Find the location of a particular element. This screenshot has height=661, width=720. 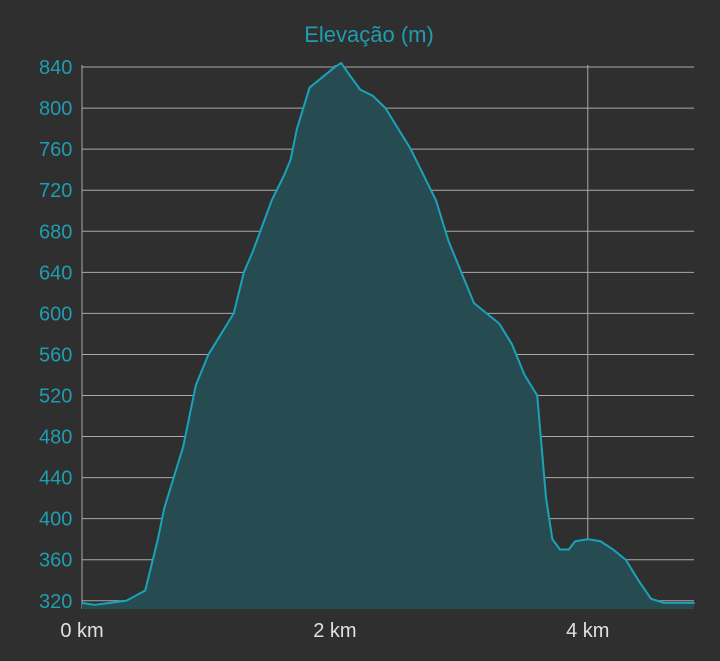

y-tick-label-600: 600 is located at coordinates (55, 314).